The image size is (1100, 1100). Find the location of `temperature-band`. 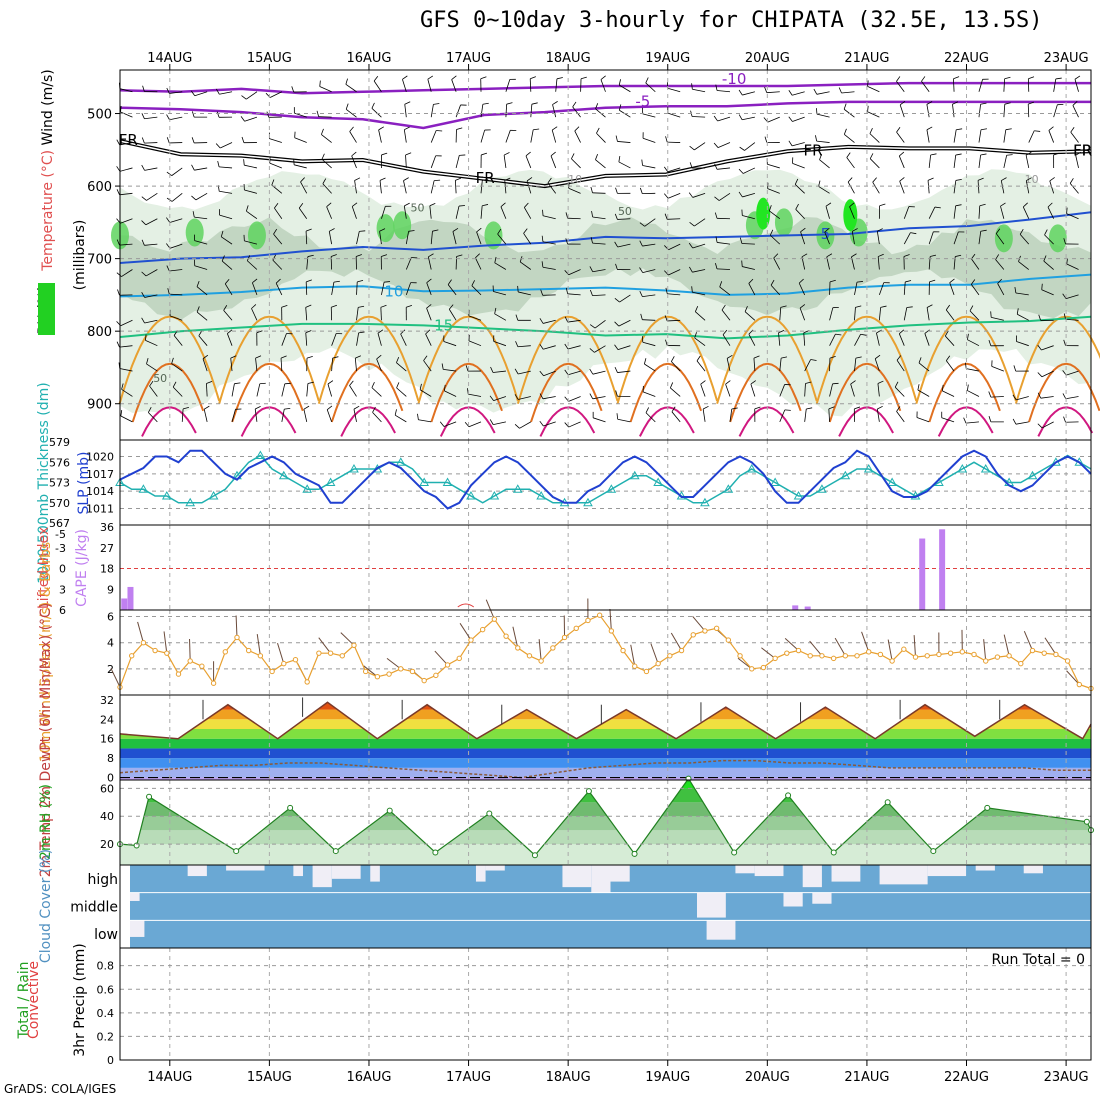

temperature-band is located at coordinates (605, 734).